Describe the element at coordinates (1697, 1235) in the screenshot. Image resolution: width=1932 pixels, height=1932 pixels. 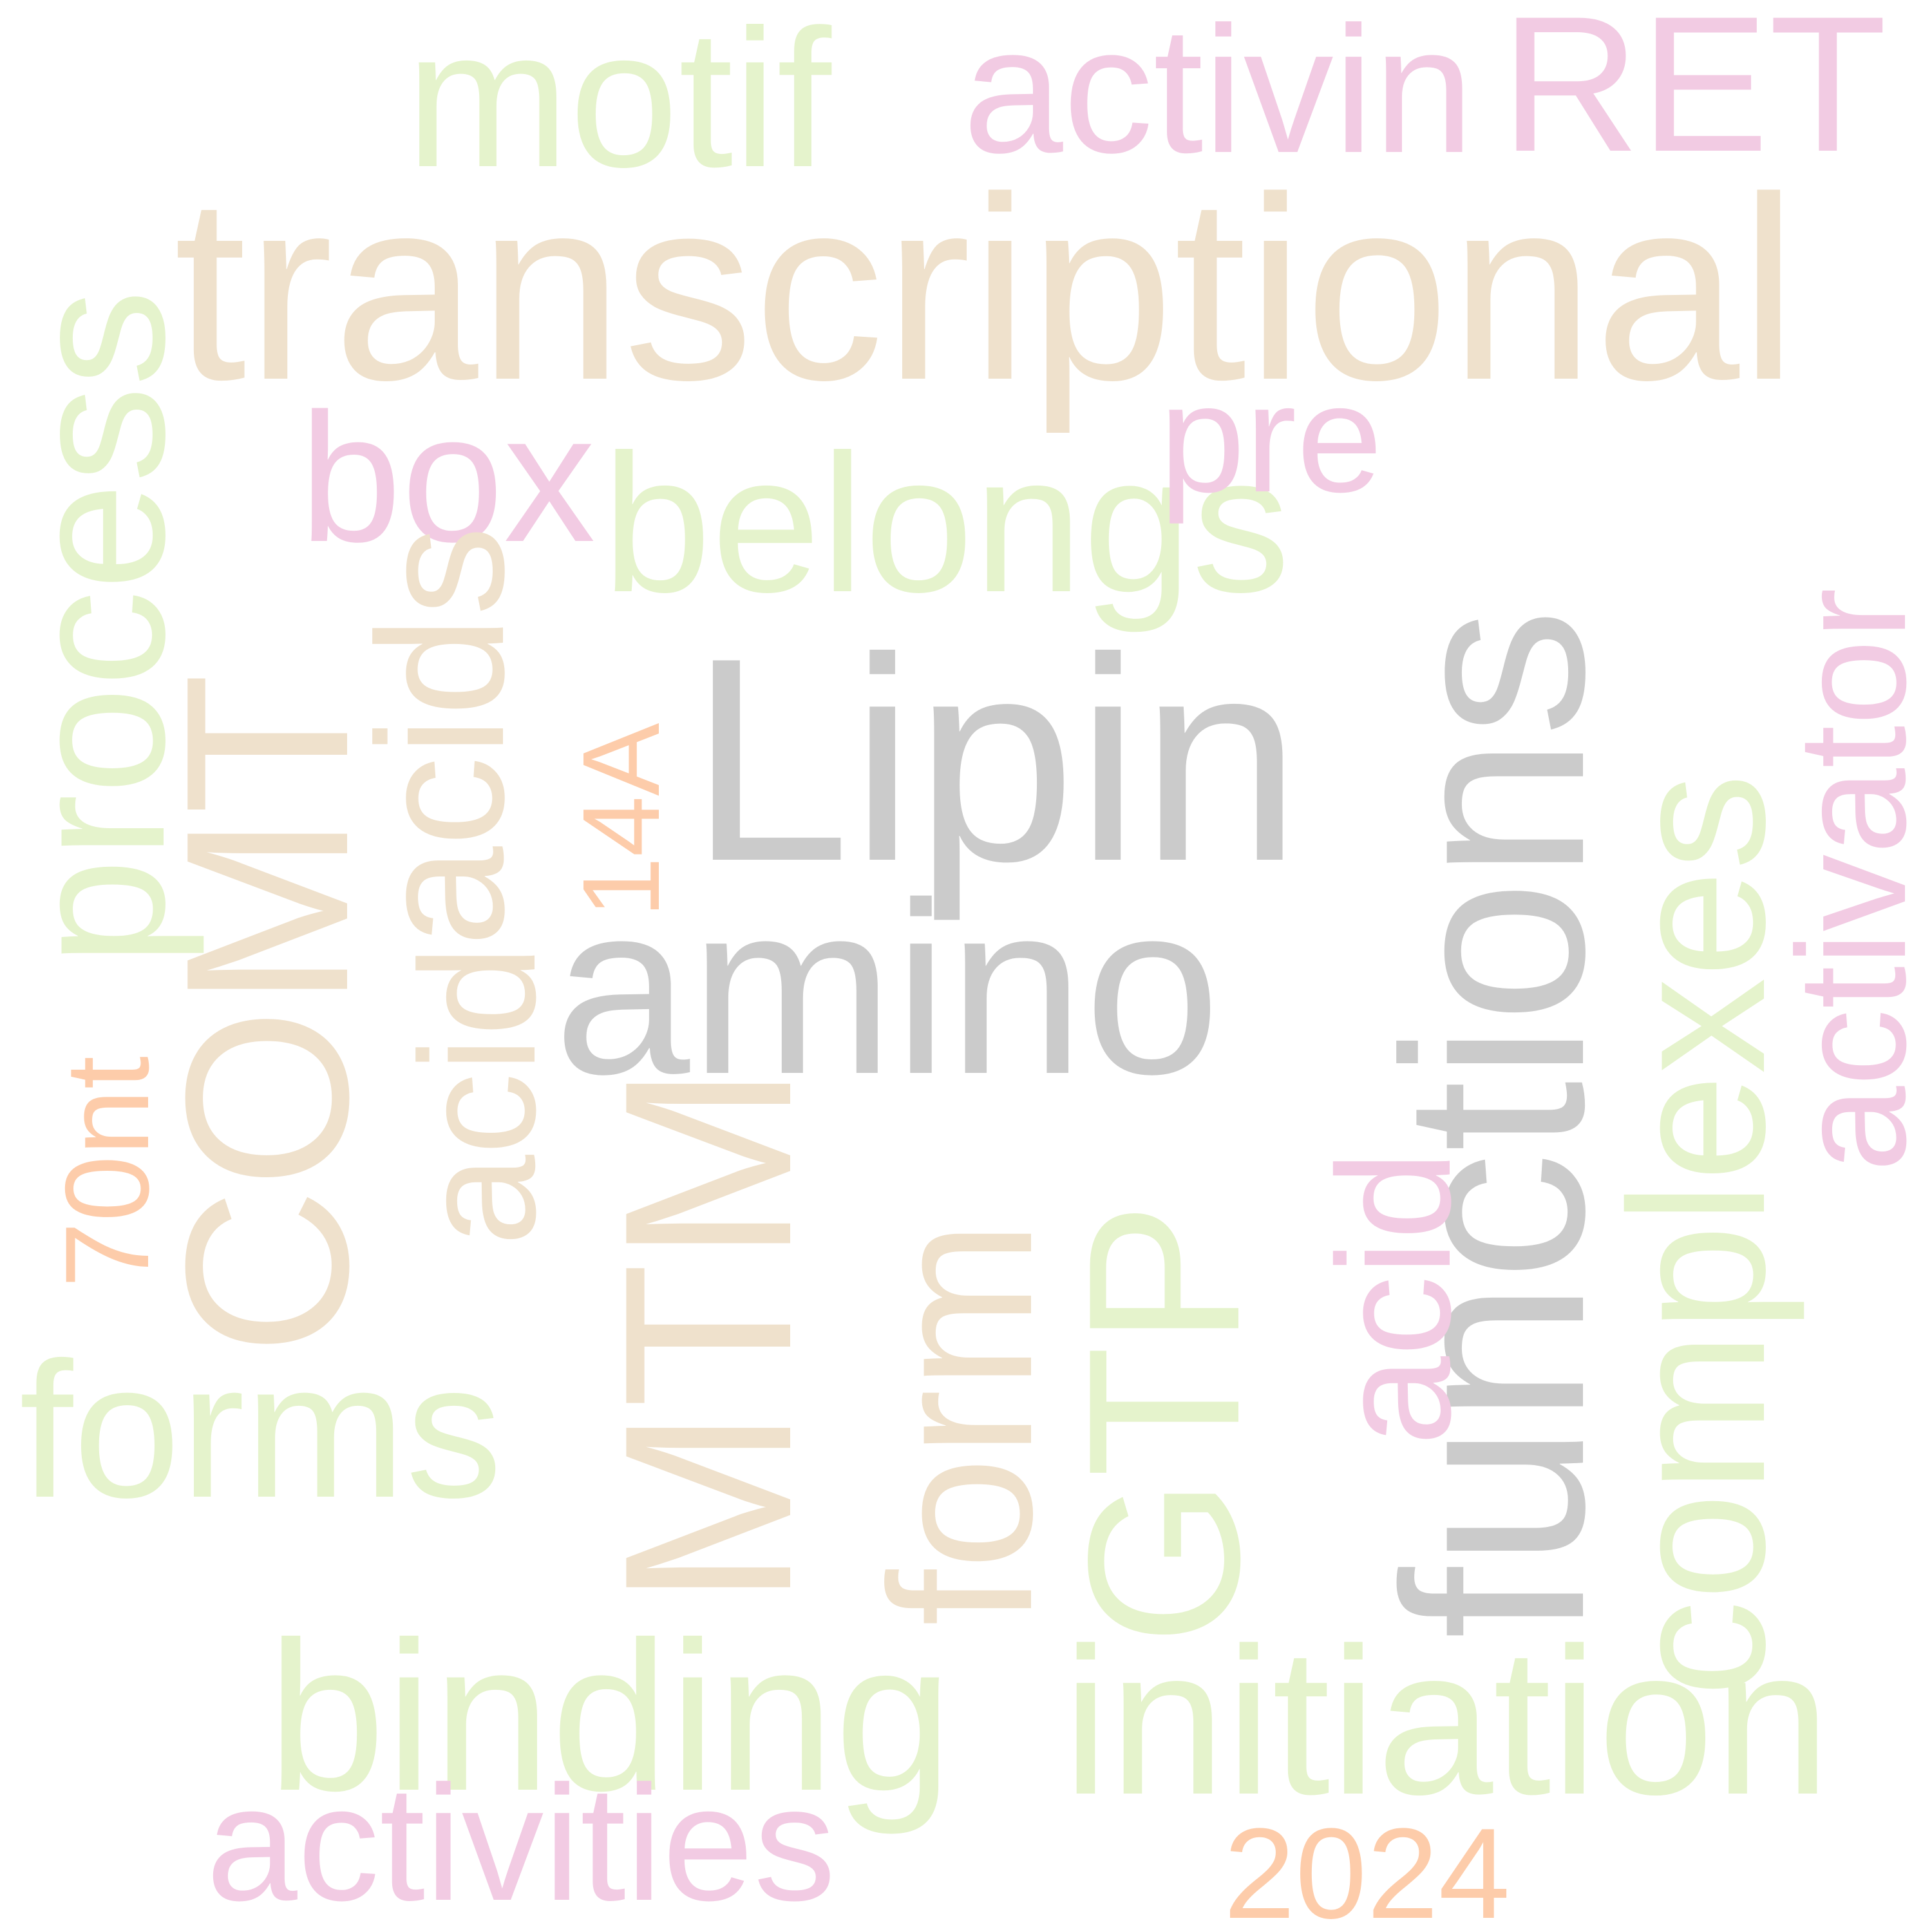
I see `word-complexes: complexes` at that location.